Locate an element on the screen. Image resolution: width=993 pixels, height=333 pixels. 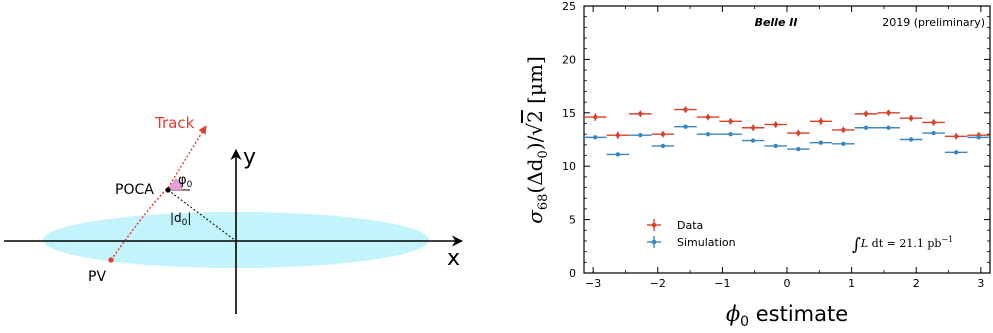
series-simulation is located at coordinates (787, 140).